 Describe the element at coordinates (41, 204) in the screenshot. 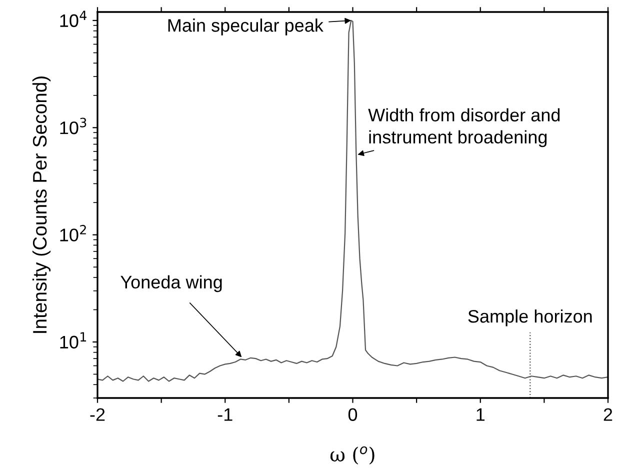

I see `y-axis-title: Intensity (Counts Per Second)` at that location.